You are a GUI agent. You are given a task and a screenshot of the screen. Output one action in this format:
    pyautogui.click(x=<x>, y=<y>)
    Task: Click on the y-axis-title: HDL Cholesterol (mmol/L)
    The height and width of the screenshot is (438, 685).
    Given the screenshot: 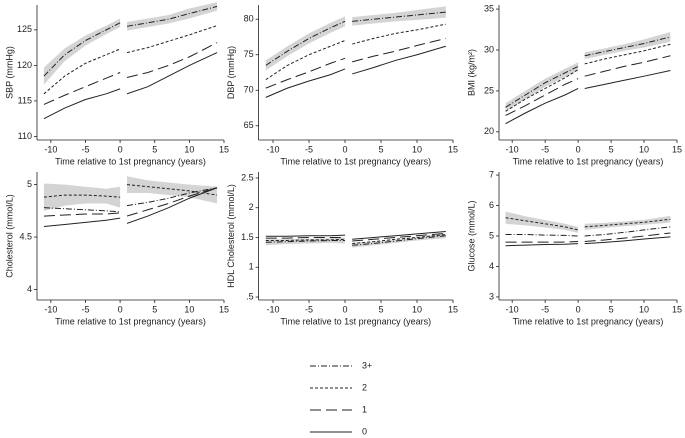 What is the action you would take?
    pyautogui.click(x=231, y=236)
    